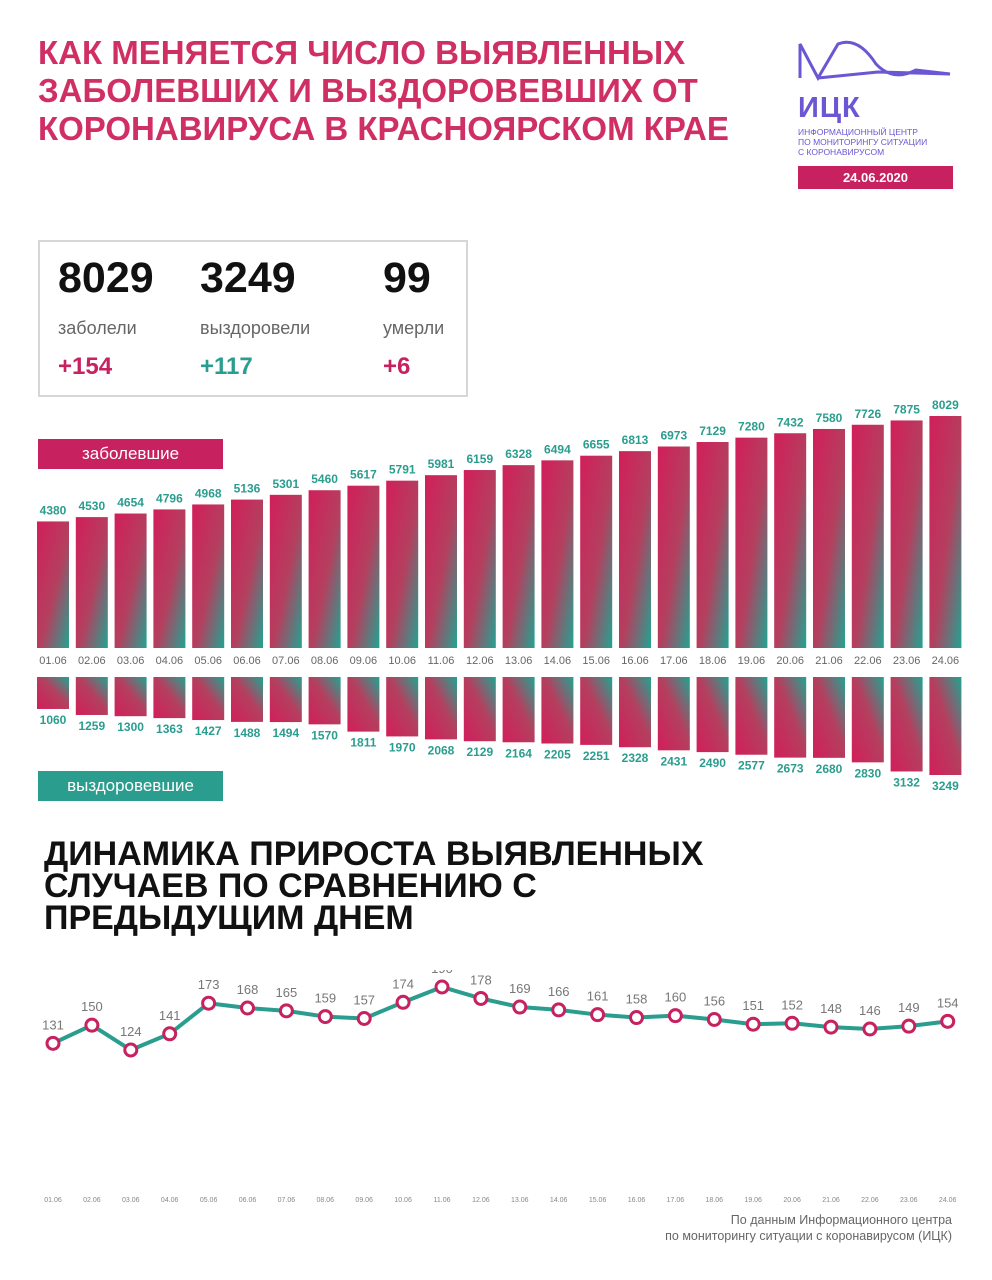  I want to click on bar-label-recovered: 2251, so click(596, 756).